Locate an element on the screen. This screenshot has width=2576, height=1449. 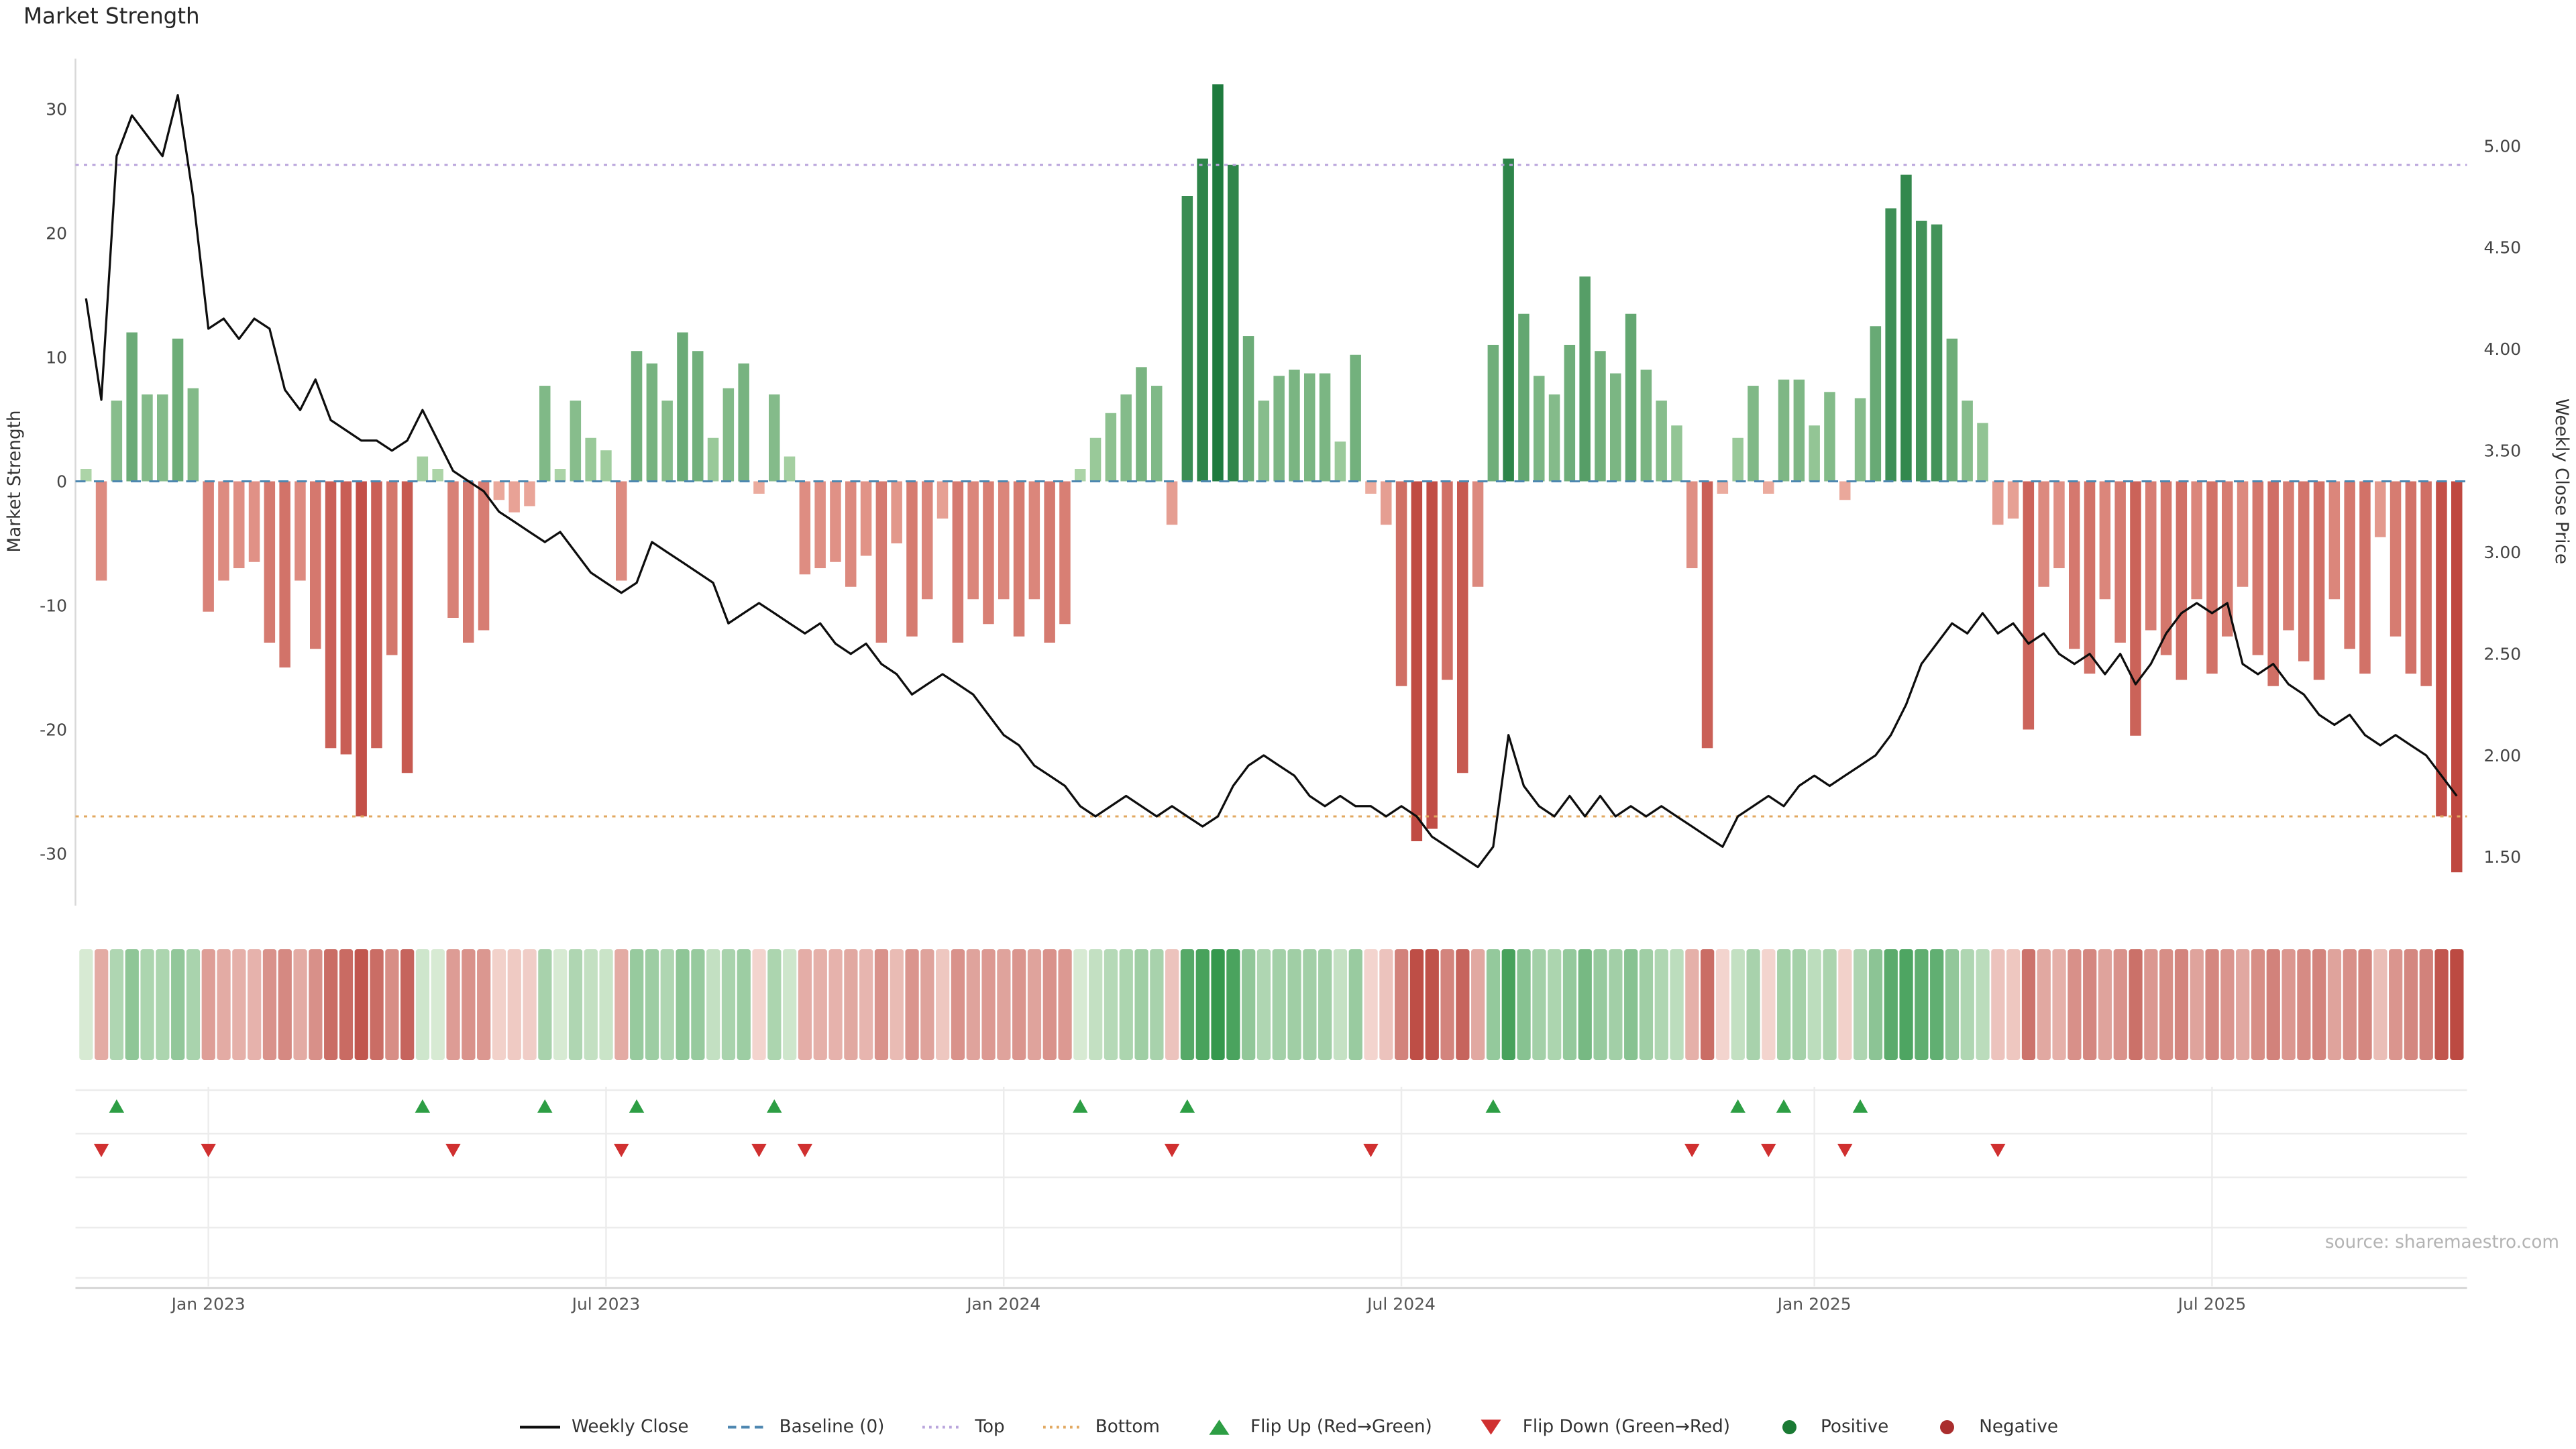
legend-item-label: Bottom is located at coordinates (1127, 1427).